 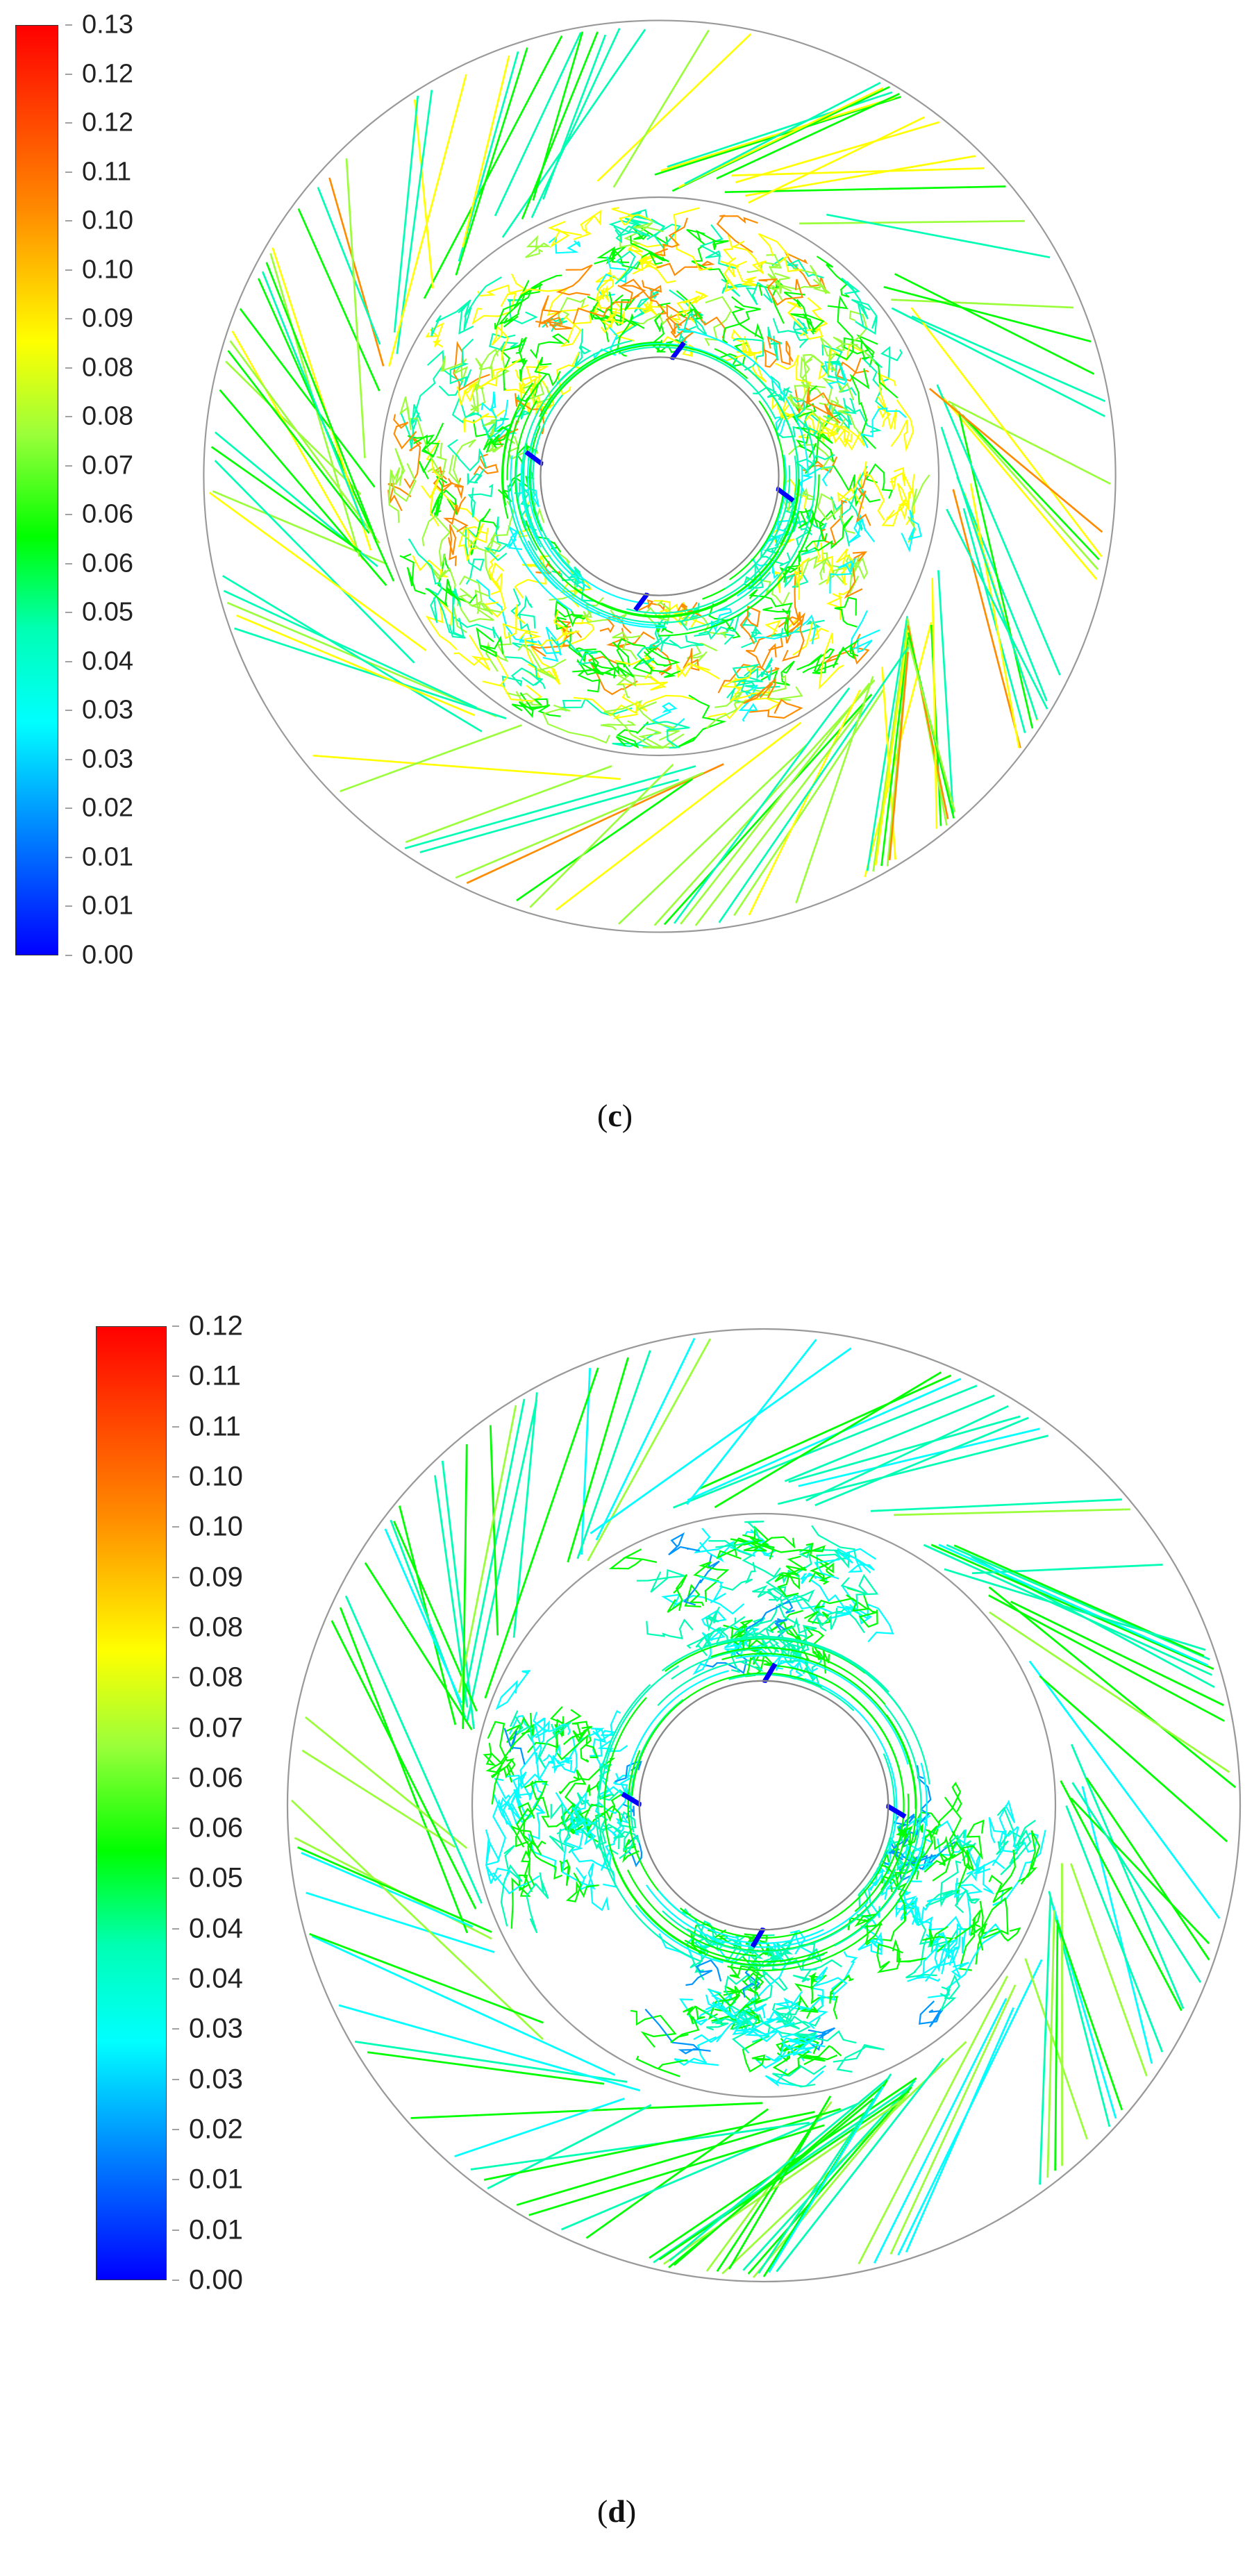 What do you see at coordinates (36, 490) in the screenshot?
I see `colorbar-gradient` at bounding box center [36, 490].